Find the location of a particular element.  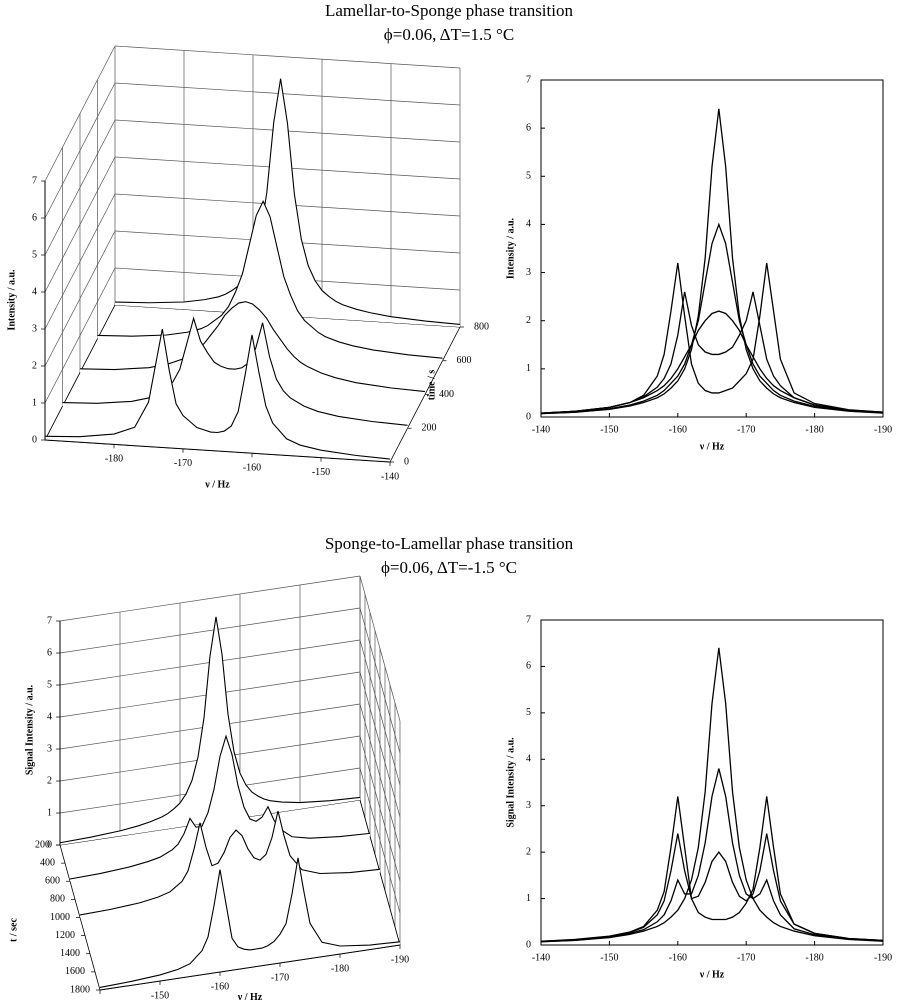

chart-title: Lamellar-to-Sponge phase transition is located at coordinates (449, 10).